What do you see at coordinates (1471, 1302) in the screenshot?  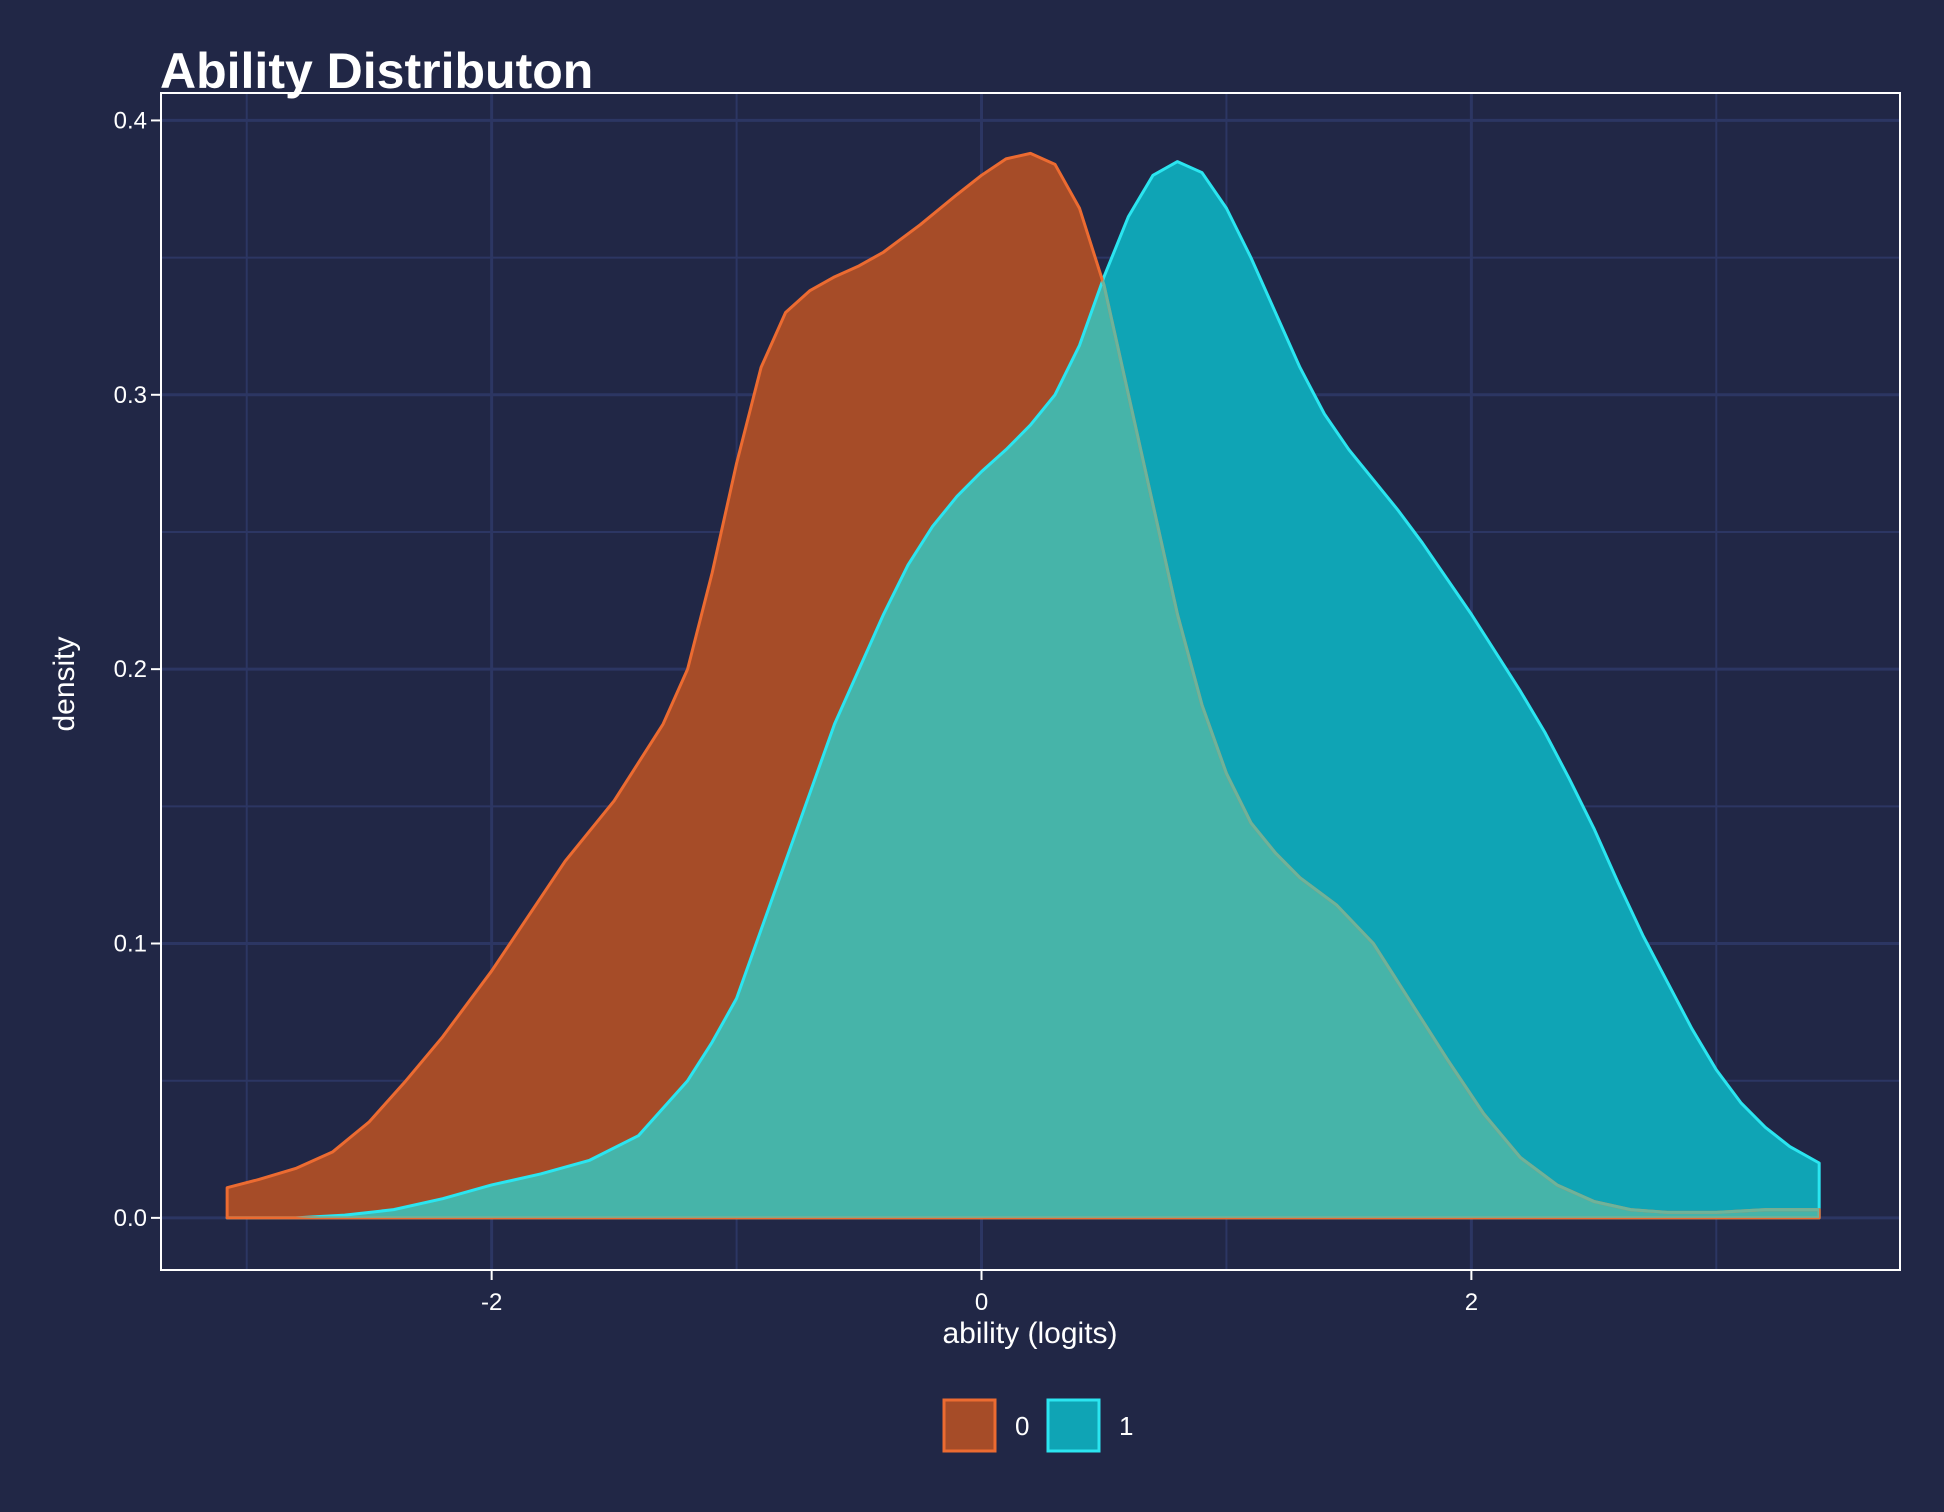 I see `x-tick-label: 2` at bounding box center [1471, 1302].